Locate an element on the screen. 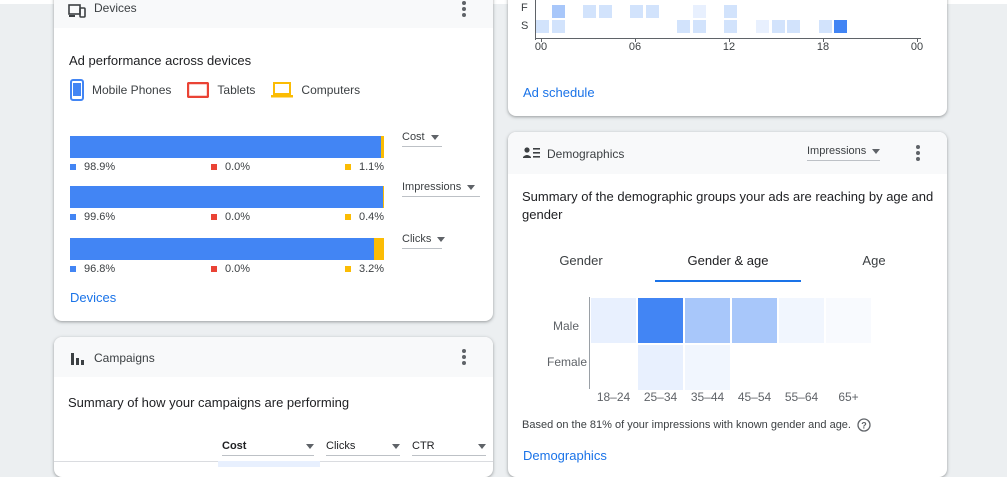 This screenshot has height=477, width=1007. percentage-text: 0.4% is located at coordinates (372, 217).